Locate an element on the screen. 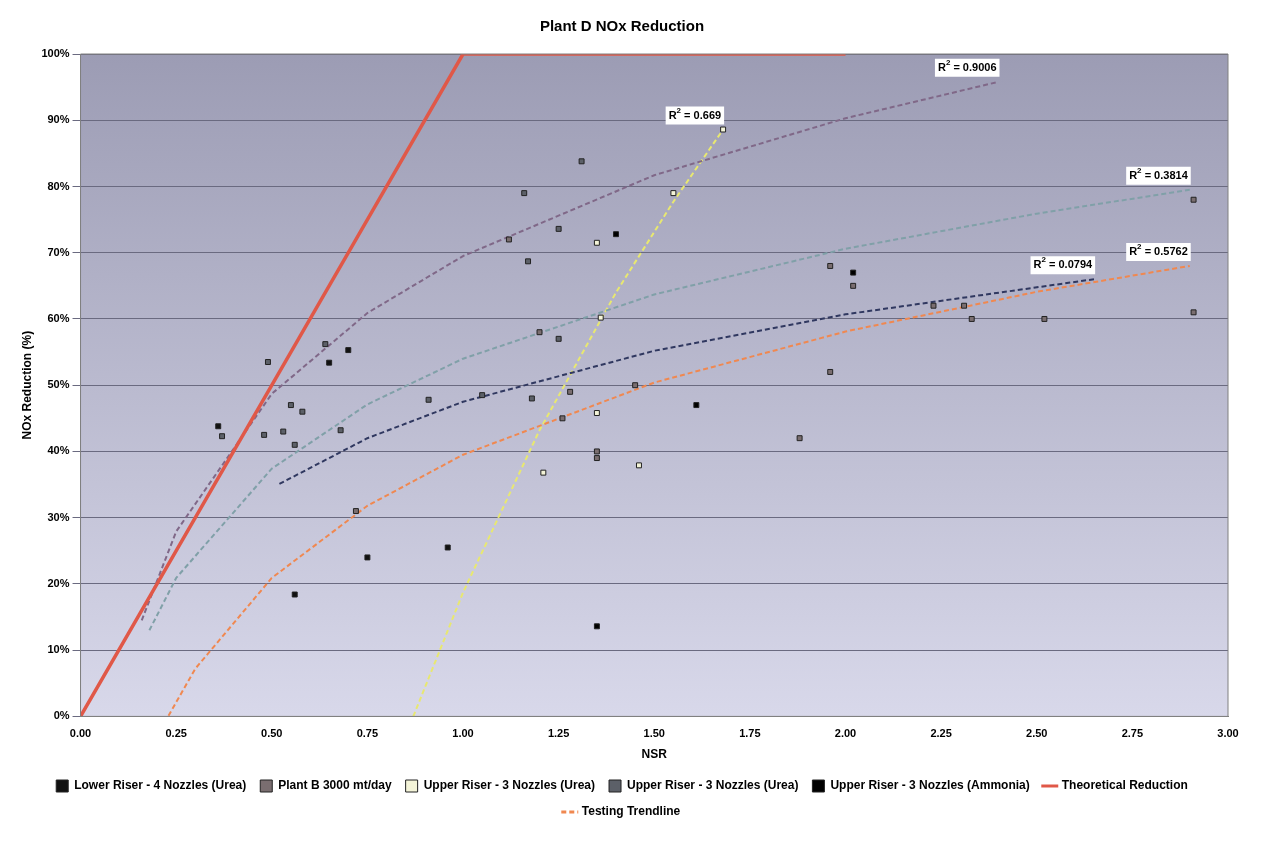 The width and height of the screenshot is (1262, 854). legend-label: Theoretical Reduction is located at coordinates (1124, 785).